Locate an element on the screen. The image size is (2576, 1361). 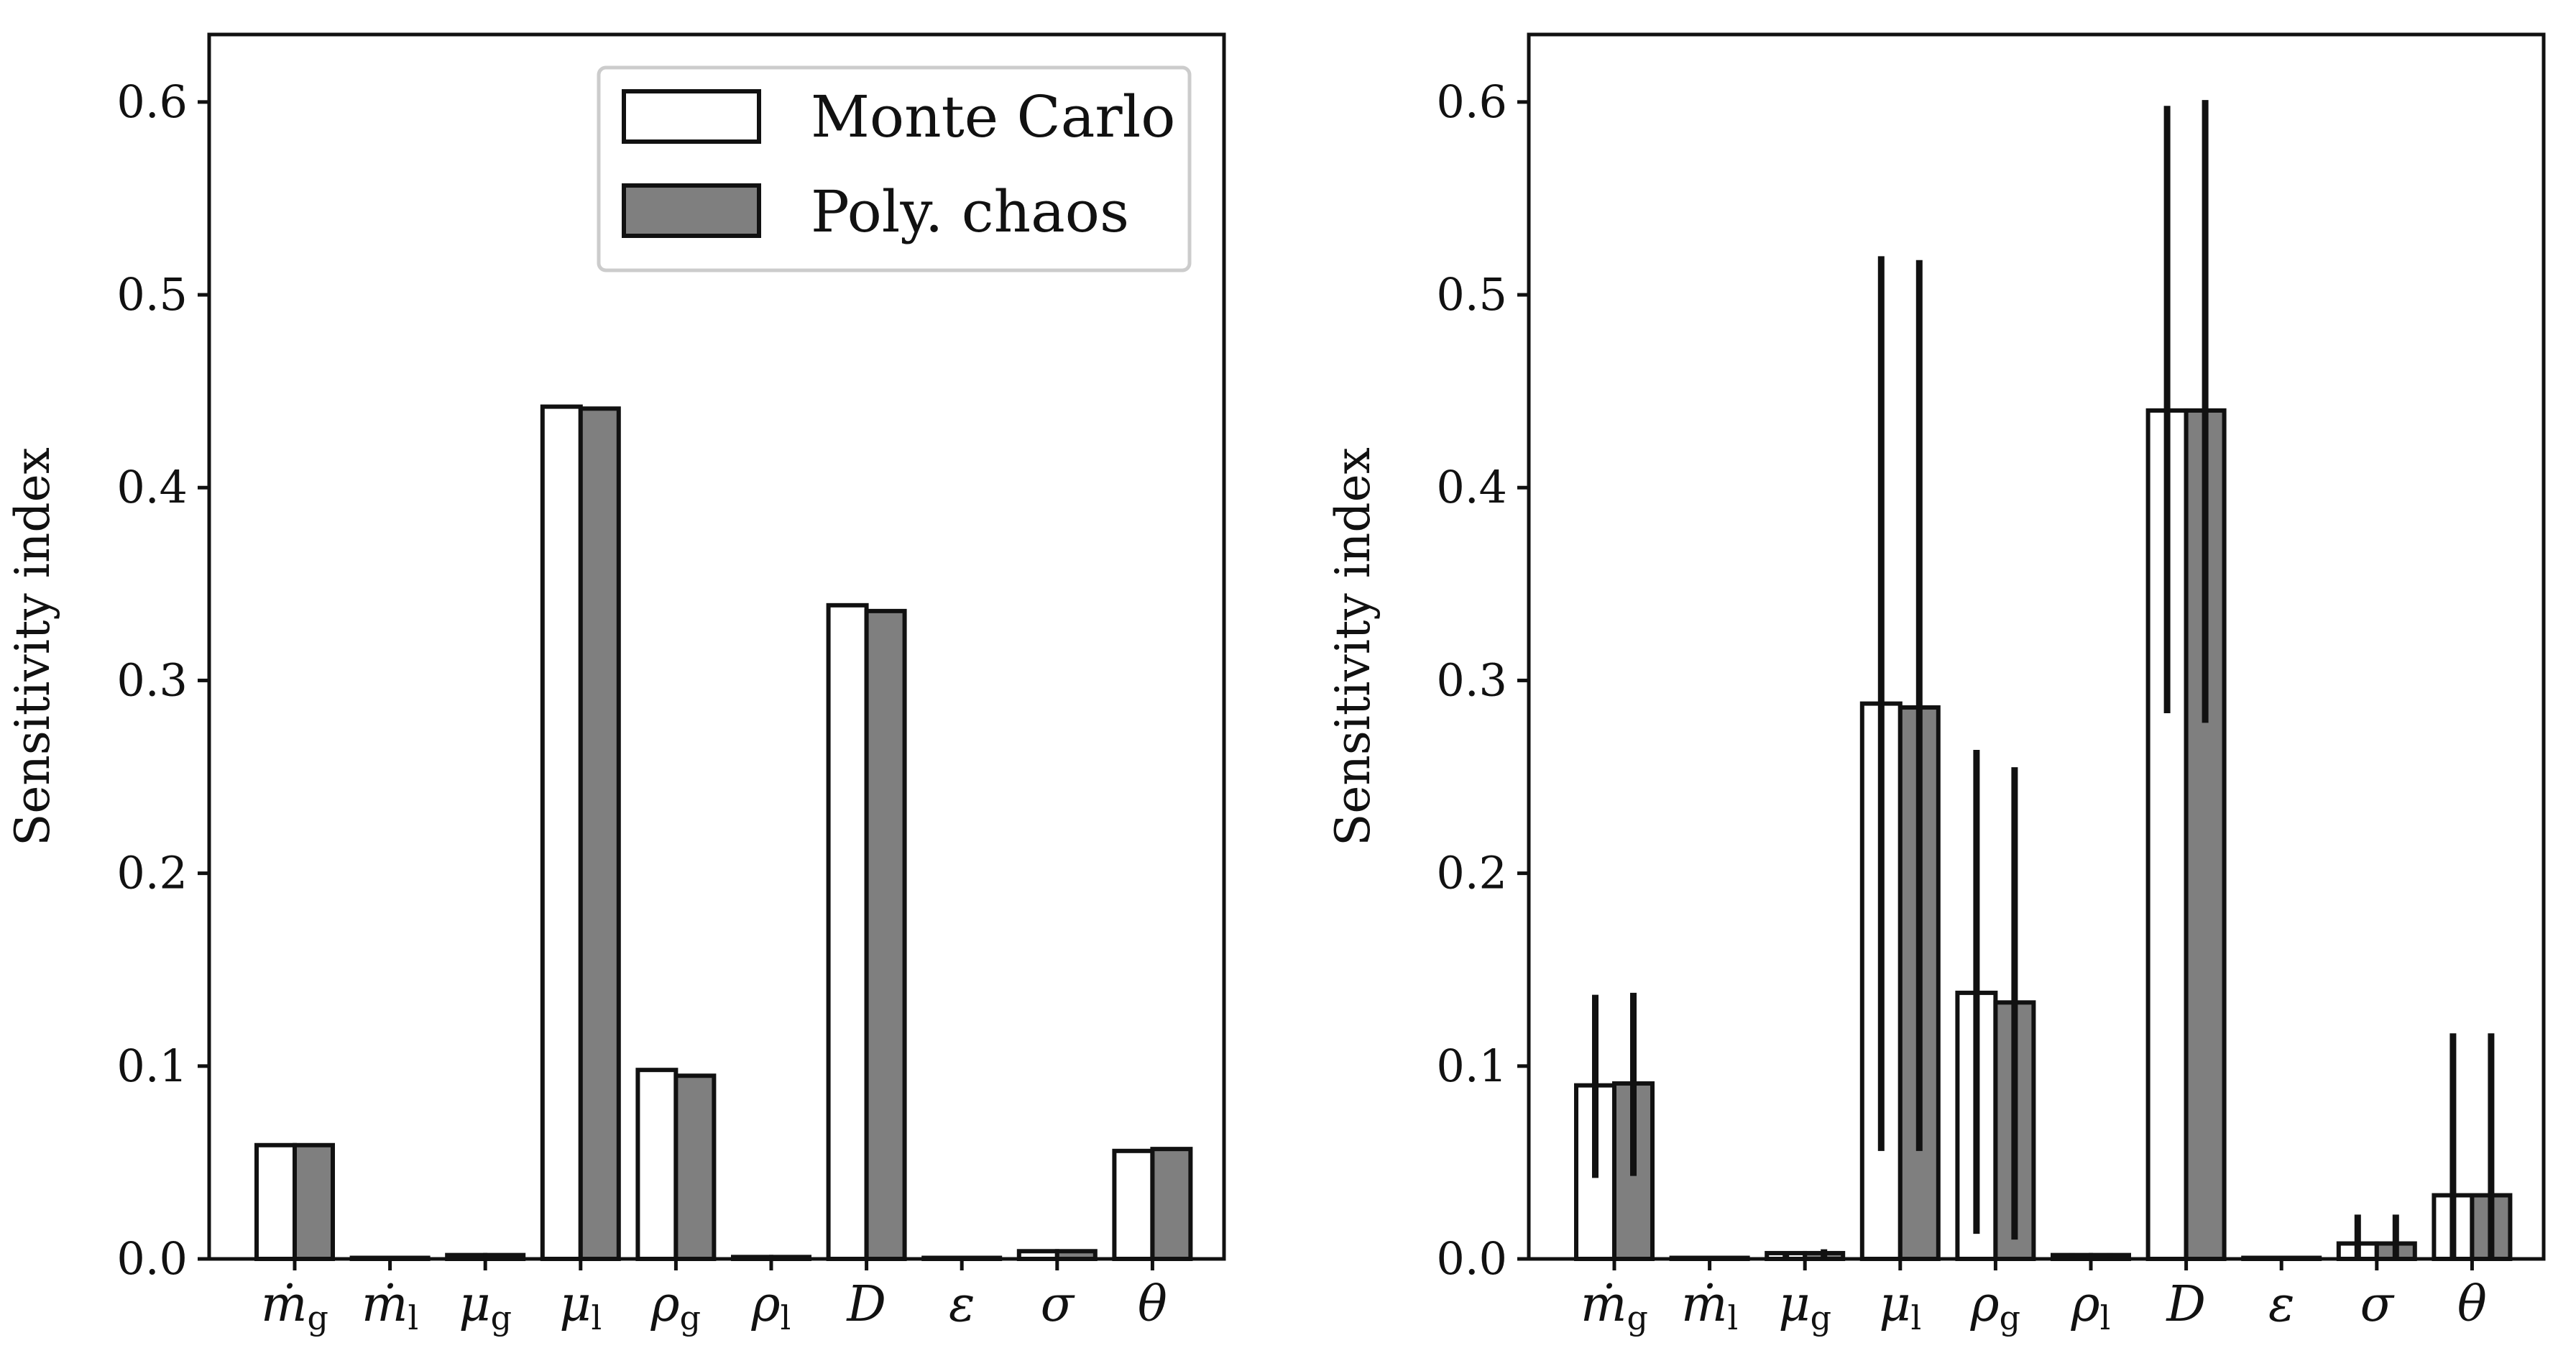
legend-label-poly-chaos: Poly. chaos is located at coordinates (970, 211).